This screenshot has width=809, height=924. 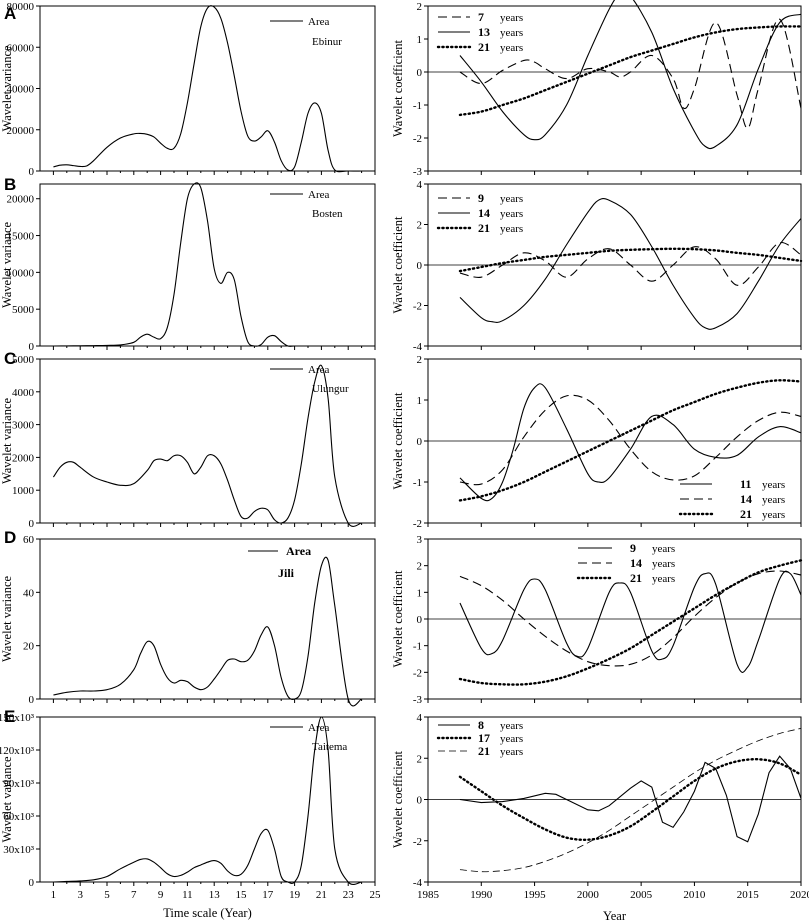 What do you see at coordinates (376, 895) in the screenshot?
I see `x-tick-label: 25` at bounding box center [376, 895].